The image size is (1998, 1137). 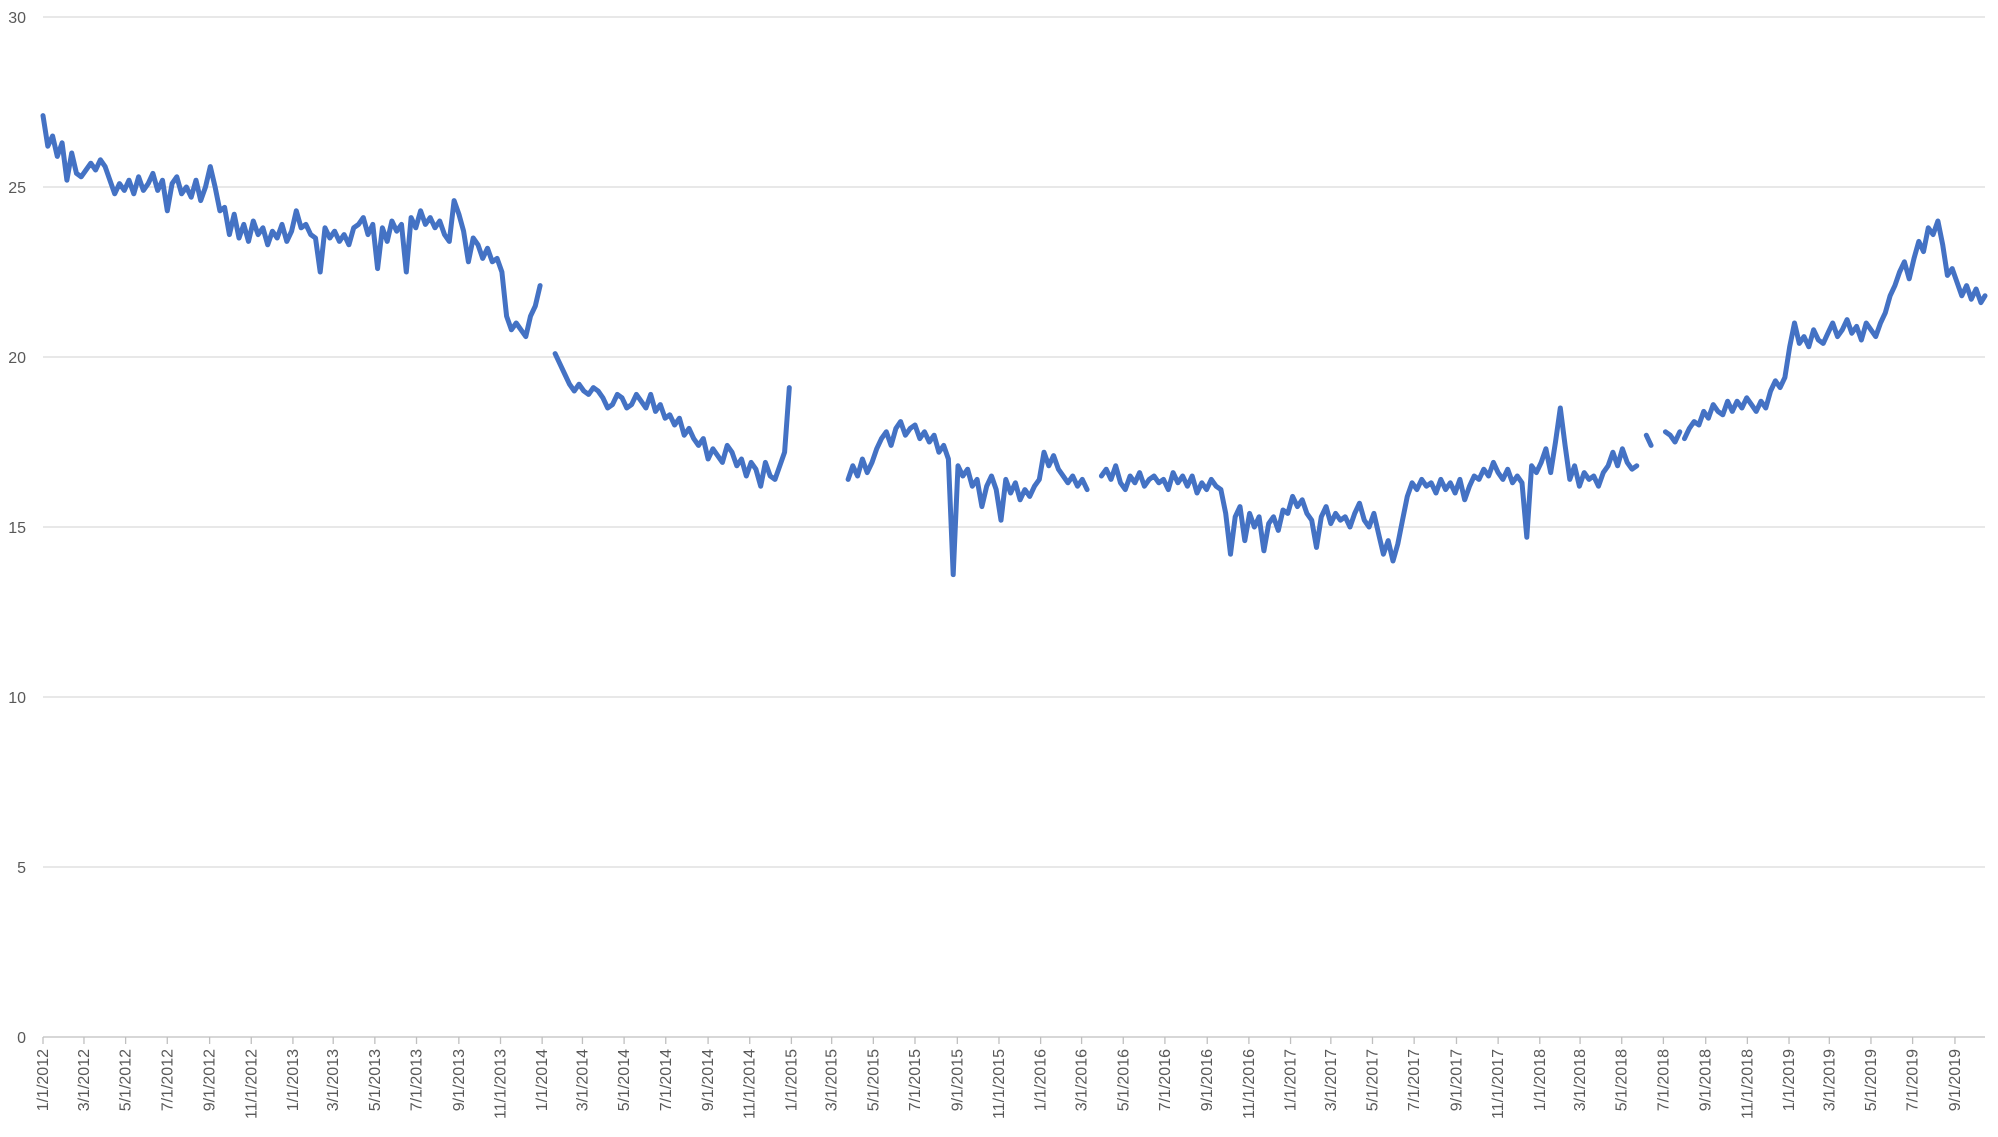 What do you see at coordinates (1913, 1080) in the screenshot?
I see `x-tick-label: 7/1/2019` at bounding box center [1913, 1080].